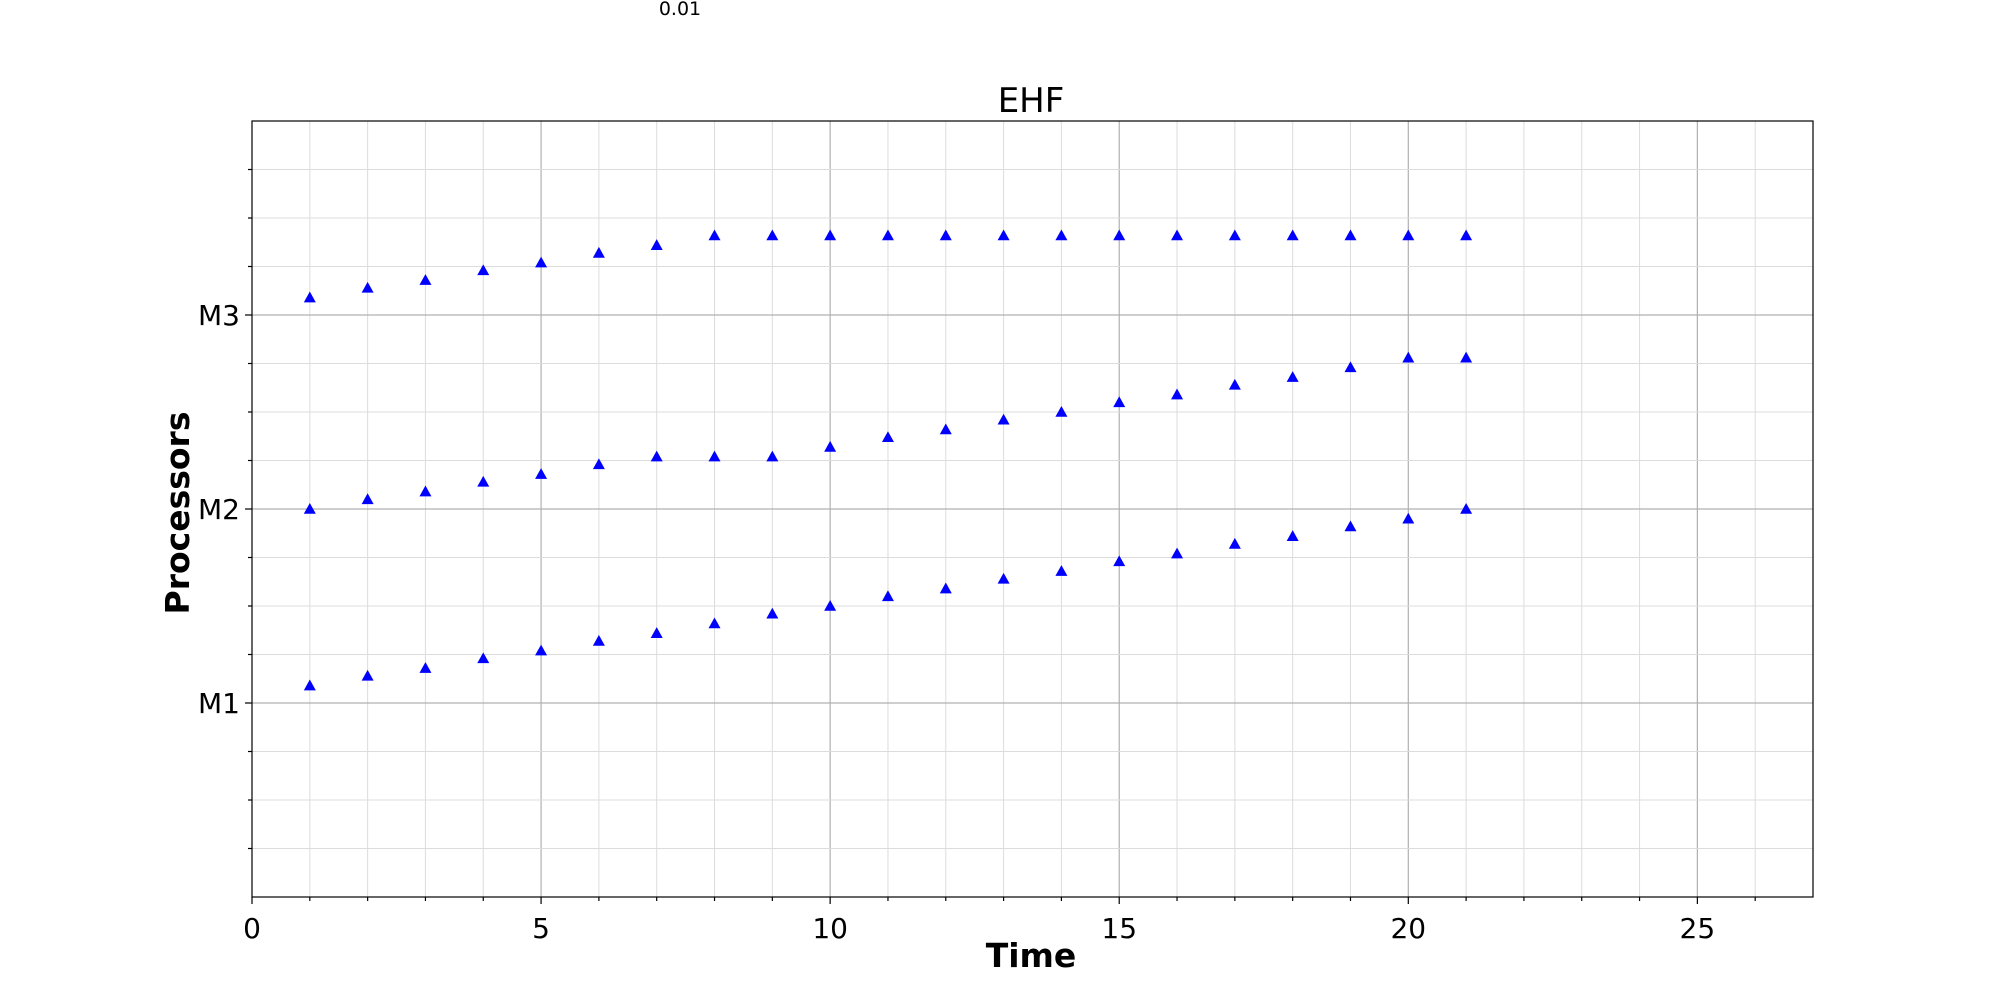 The height and width of the screenshot is (1000, 2000). I want to click on x-tick-label: 20, so click(1408, 928).